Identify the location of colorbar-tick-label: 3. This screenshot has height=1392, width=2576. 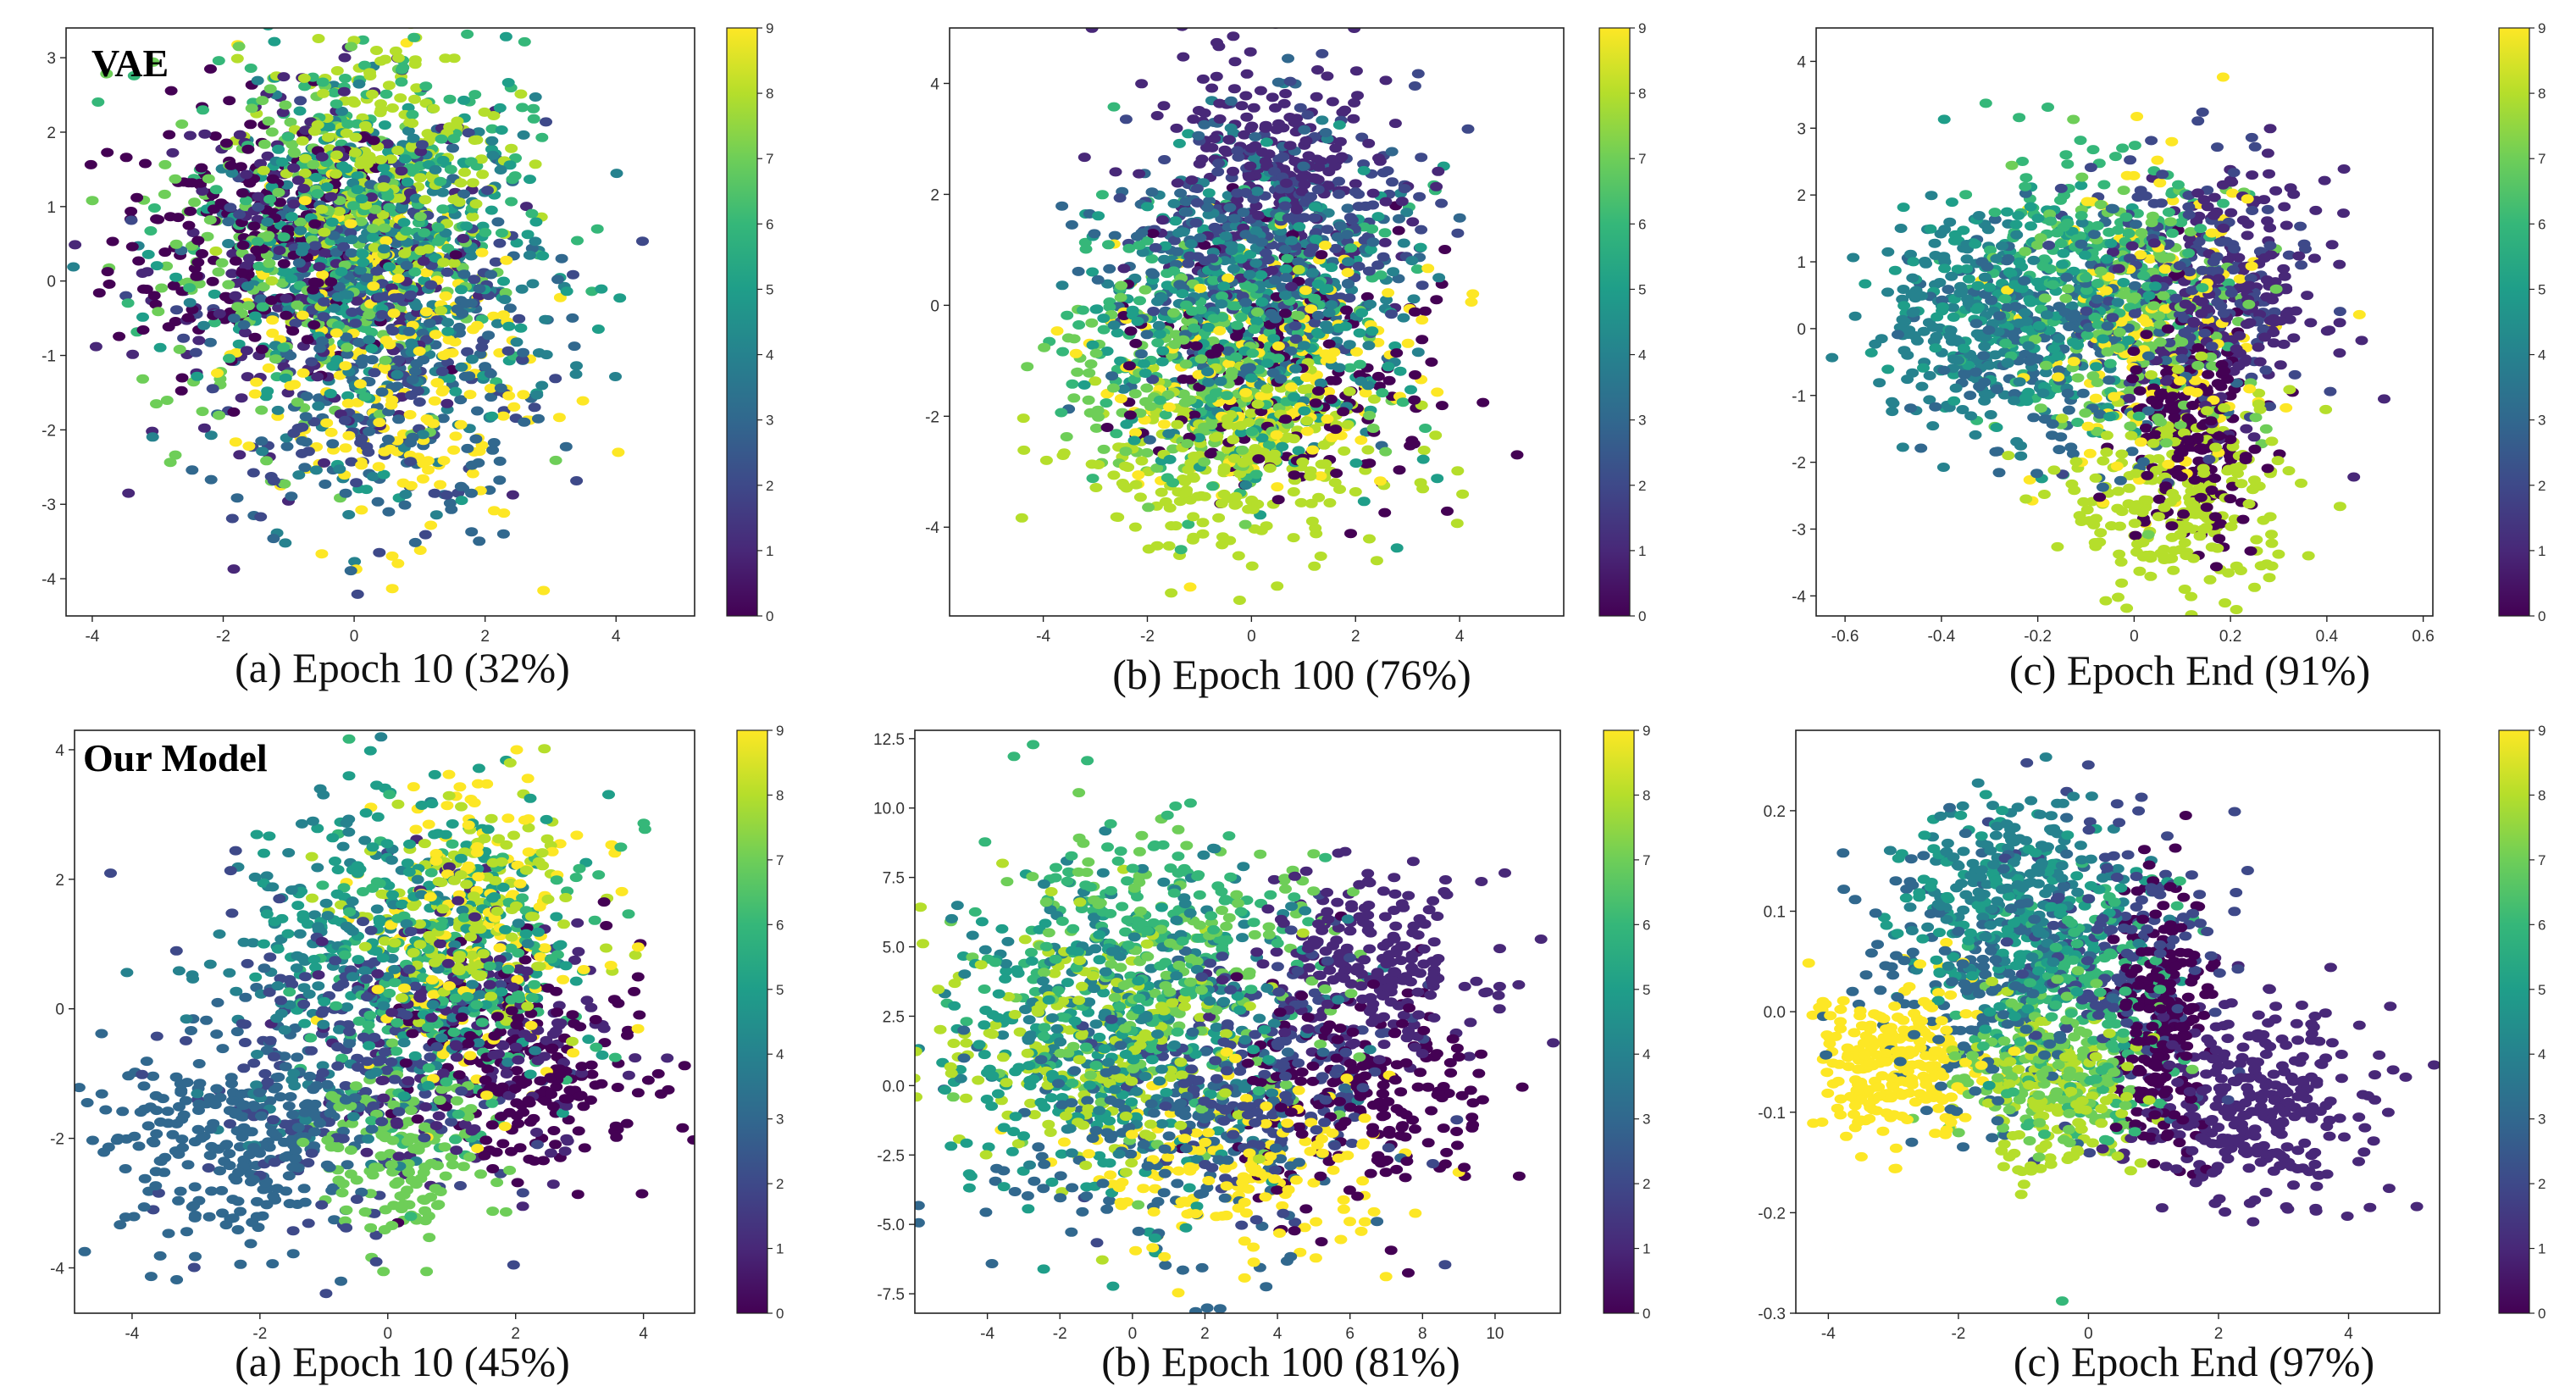
(1642, 421).